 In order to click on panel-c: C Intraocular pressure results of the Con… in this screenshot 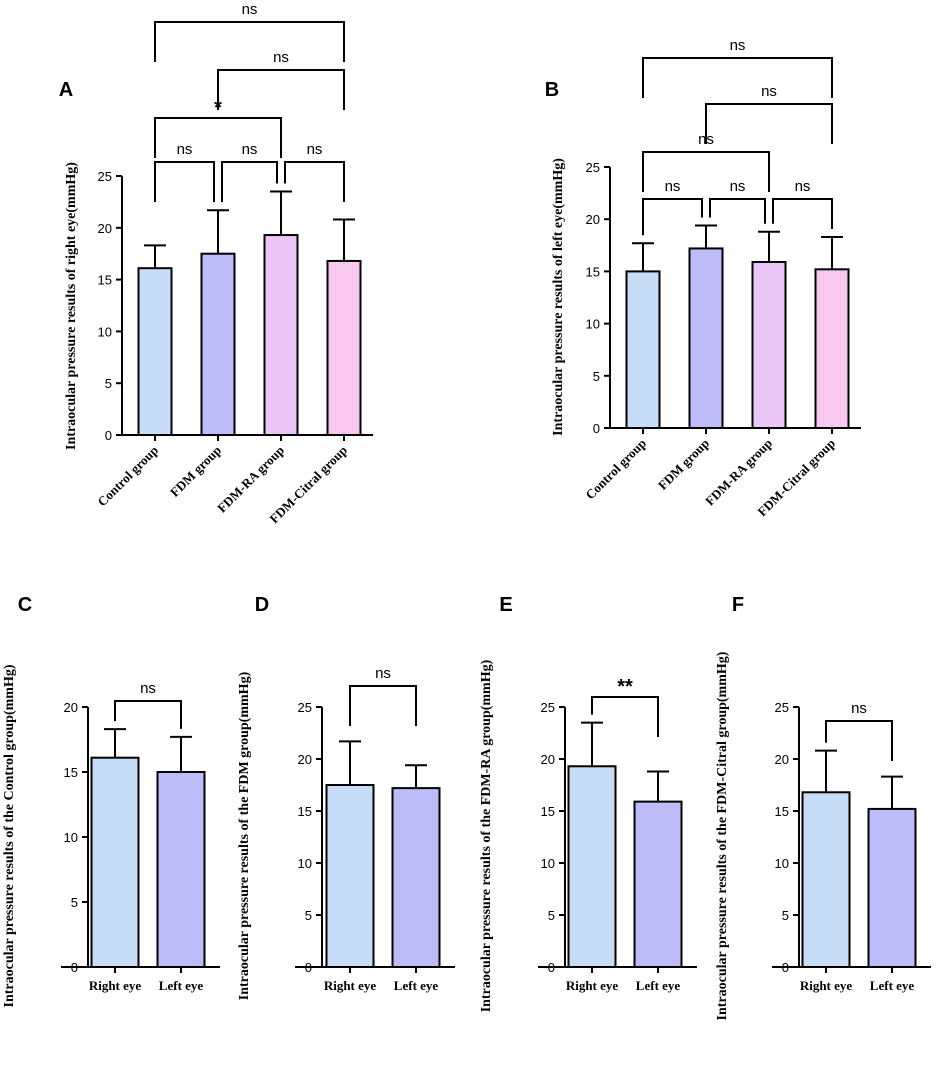, I will do `click(111, 801)`.